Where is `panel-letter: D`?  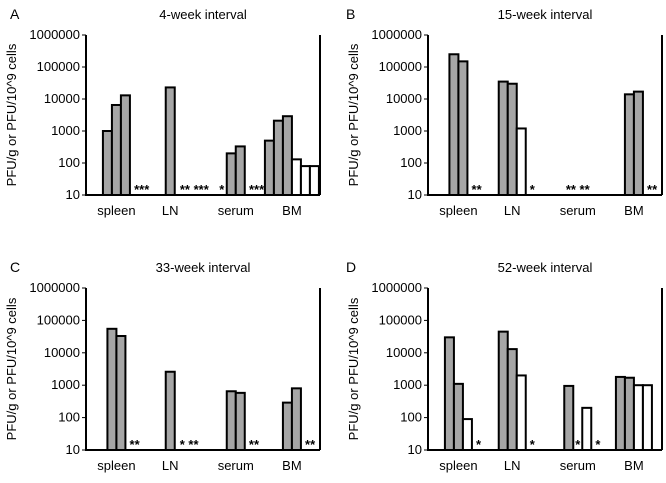
panel-letter: D is located at coordinates (351, 267).